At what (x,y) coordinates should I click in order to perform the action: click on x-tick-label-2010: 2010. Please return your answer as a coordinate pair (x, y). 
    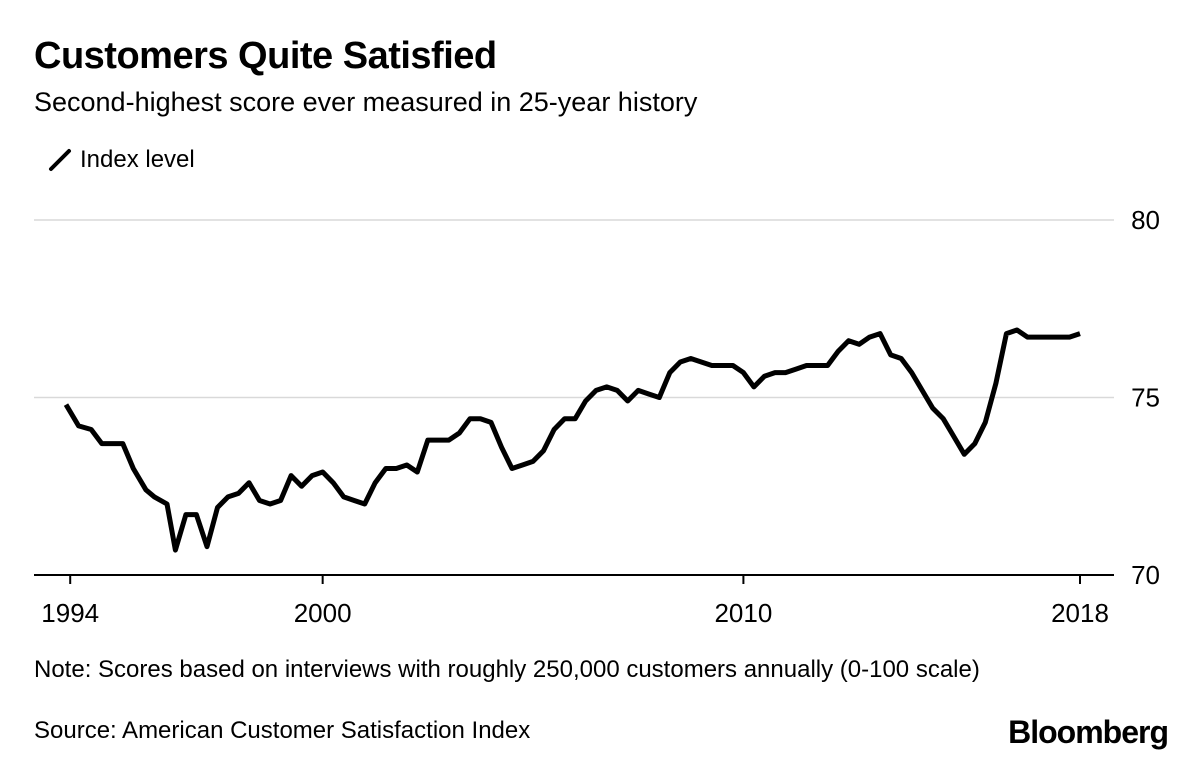
    Looking at the image, I should click on (743, 613).